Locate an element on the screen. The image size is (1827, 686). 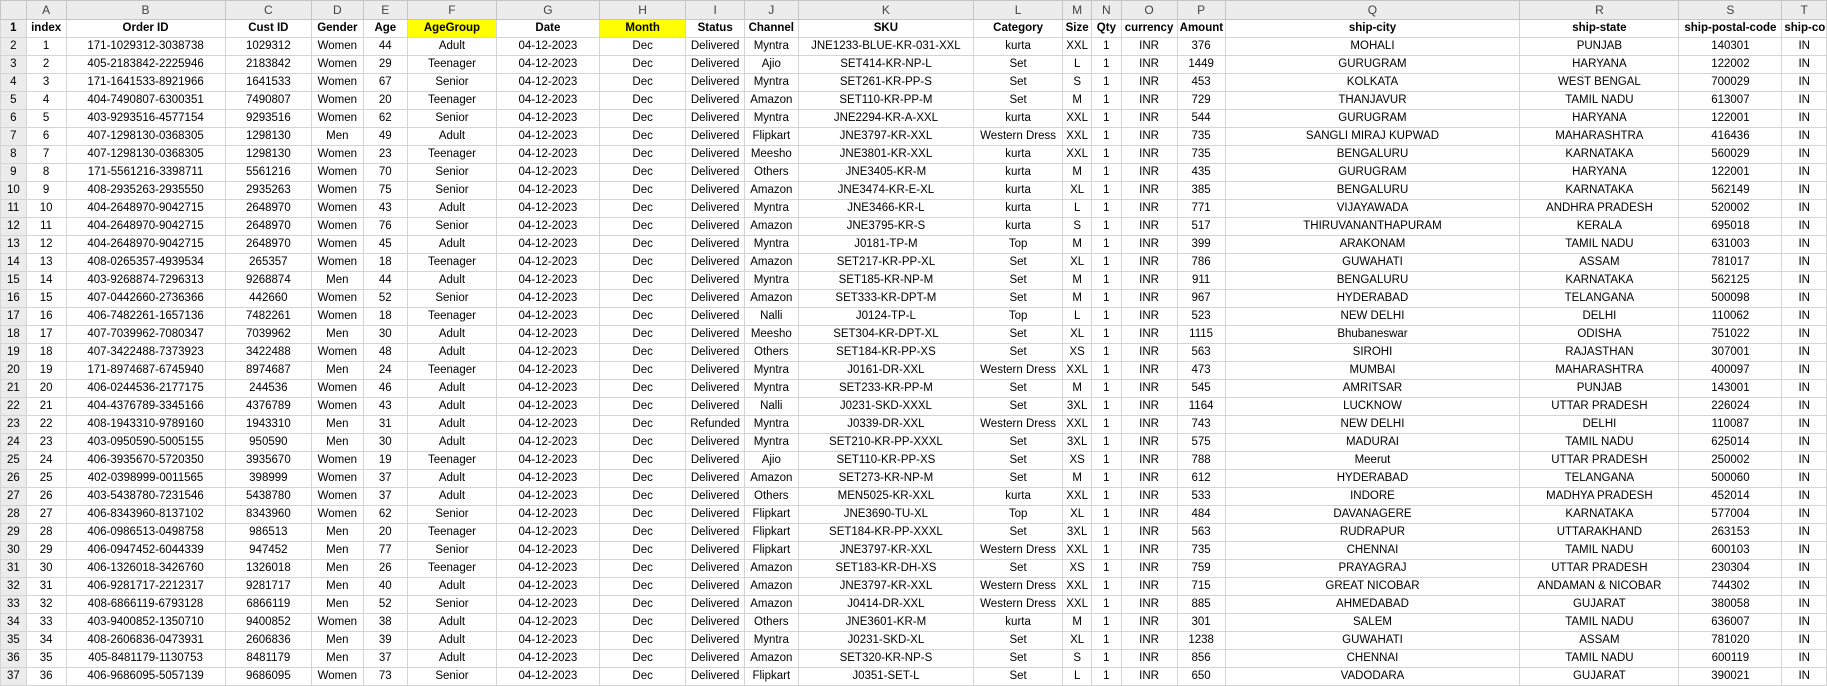
cell: 20 is located at coordinates (385, 532).